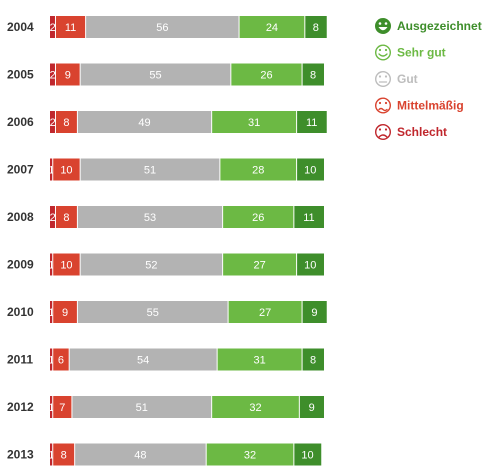 Image resolution: width=500 pixels, height=471 pixels. What do you see at coordinates (383, 105) in the screenshot?
I see `unsure-face-icon` at bounding box center [383, 105].